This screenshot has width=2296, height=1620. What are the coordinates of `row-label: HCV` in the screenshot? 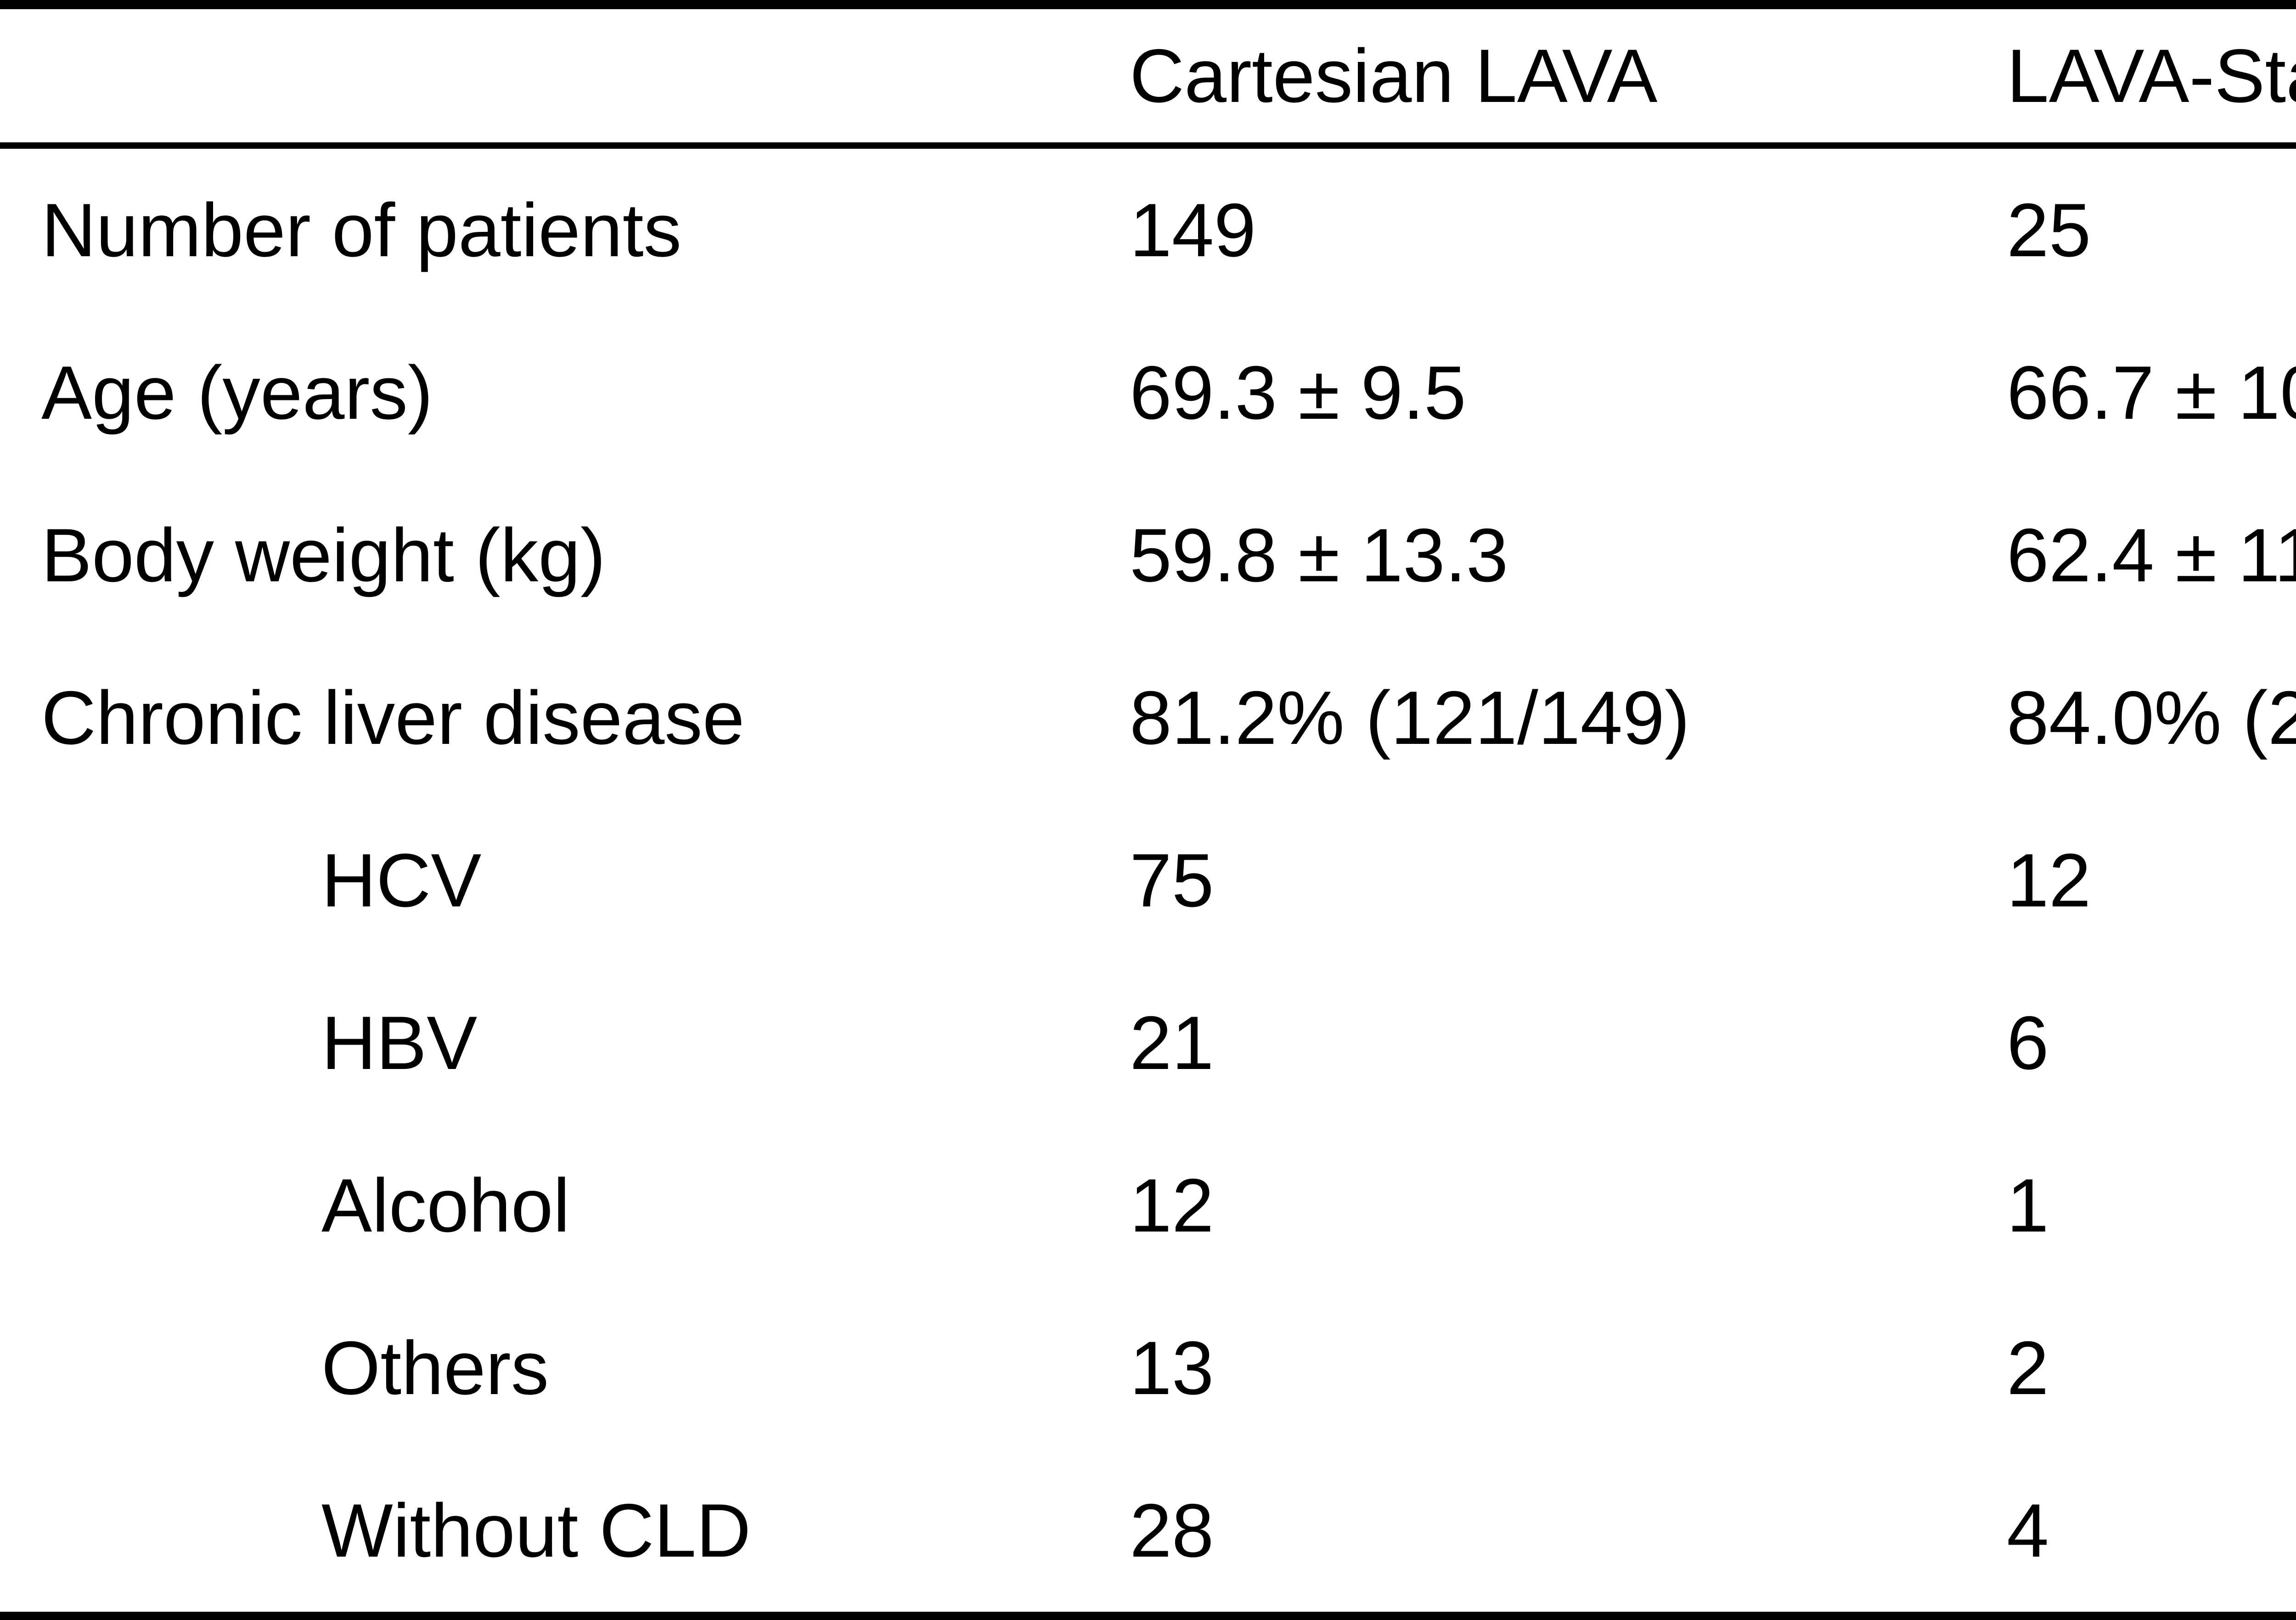 It's located at (401, 880).